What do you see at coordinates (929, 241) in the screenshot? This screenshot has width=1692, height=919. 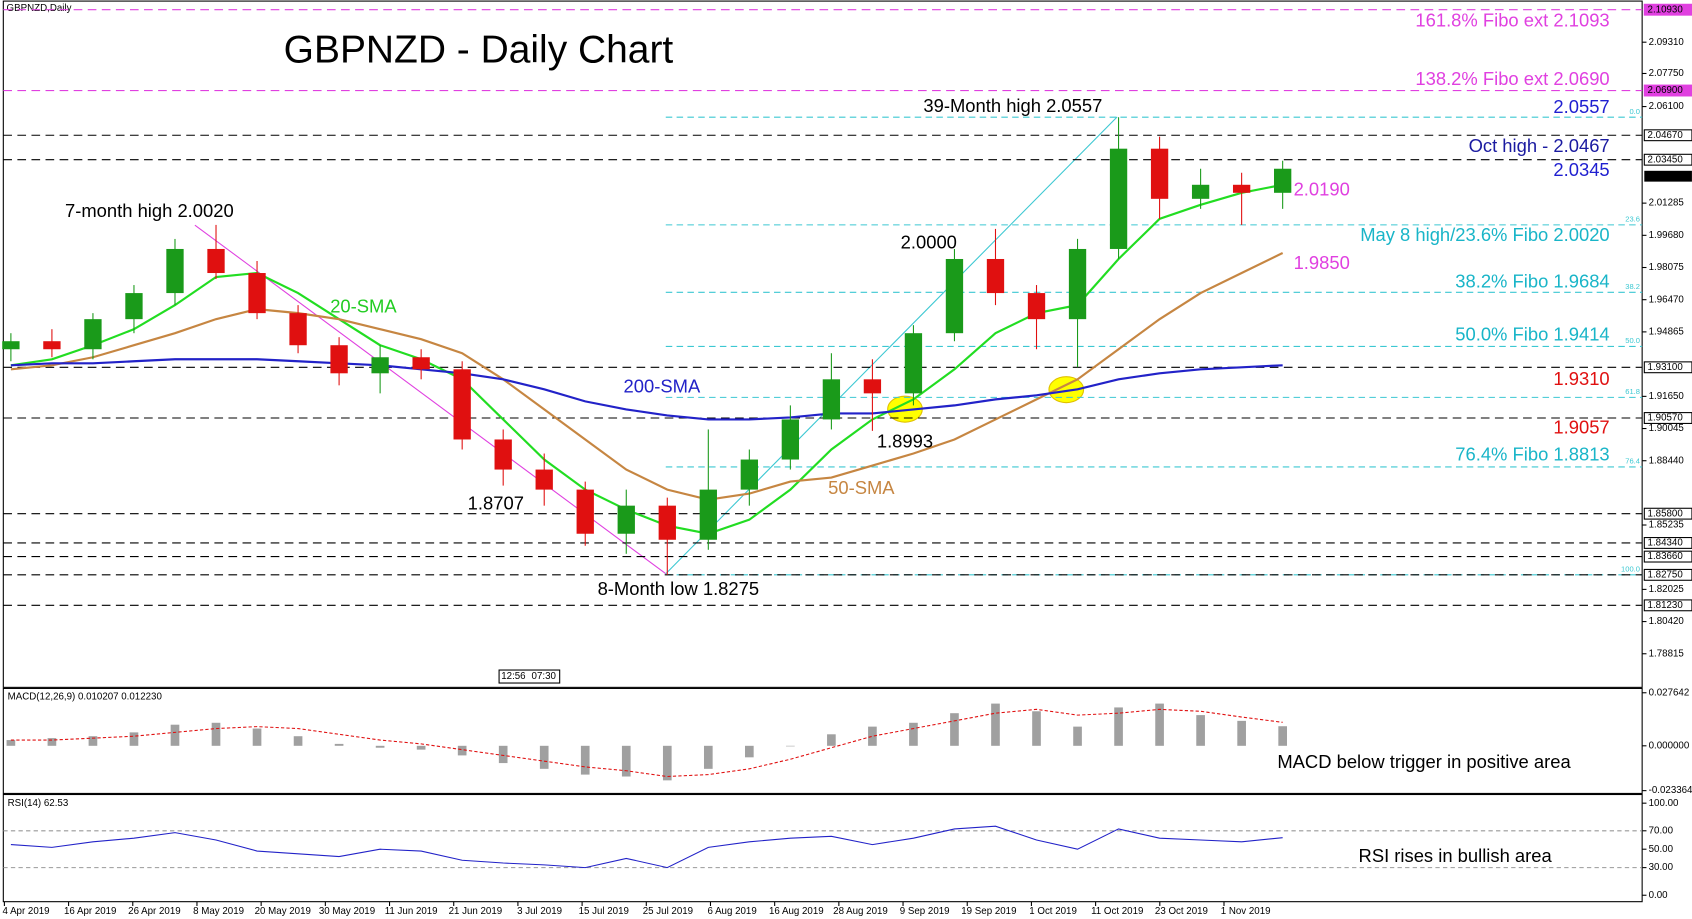 I see `annotation: 2.0000` at bounding box center [929, 241].